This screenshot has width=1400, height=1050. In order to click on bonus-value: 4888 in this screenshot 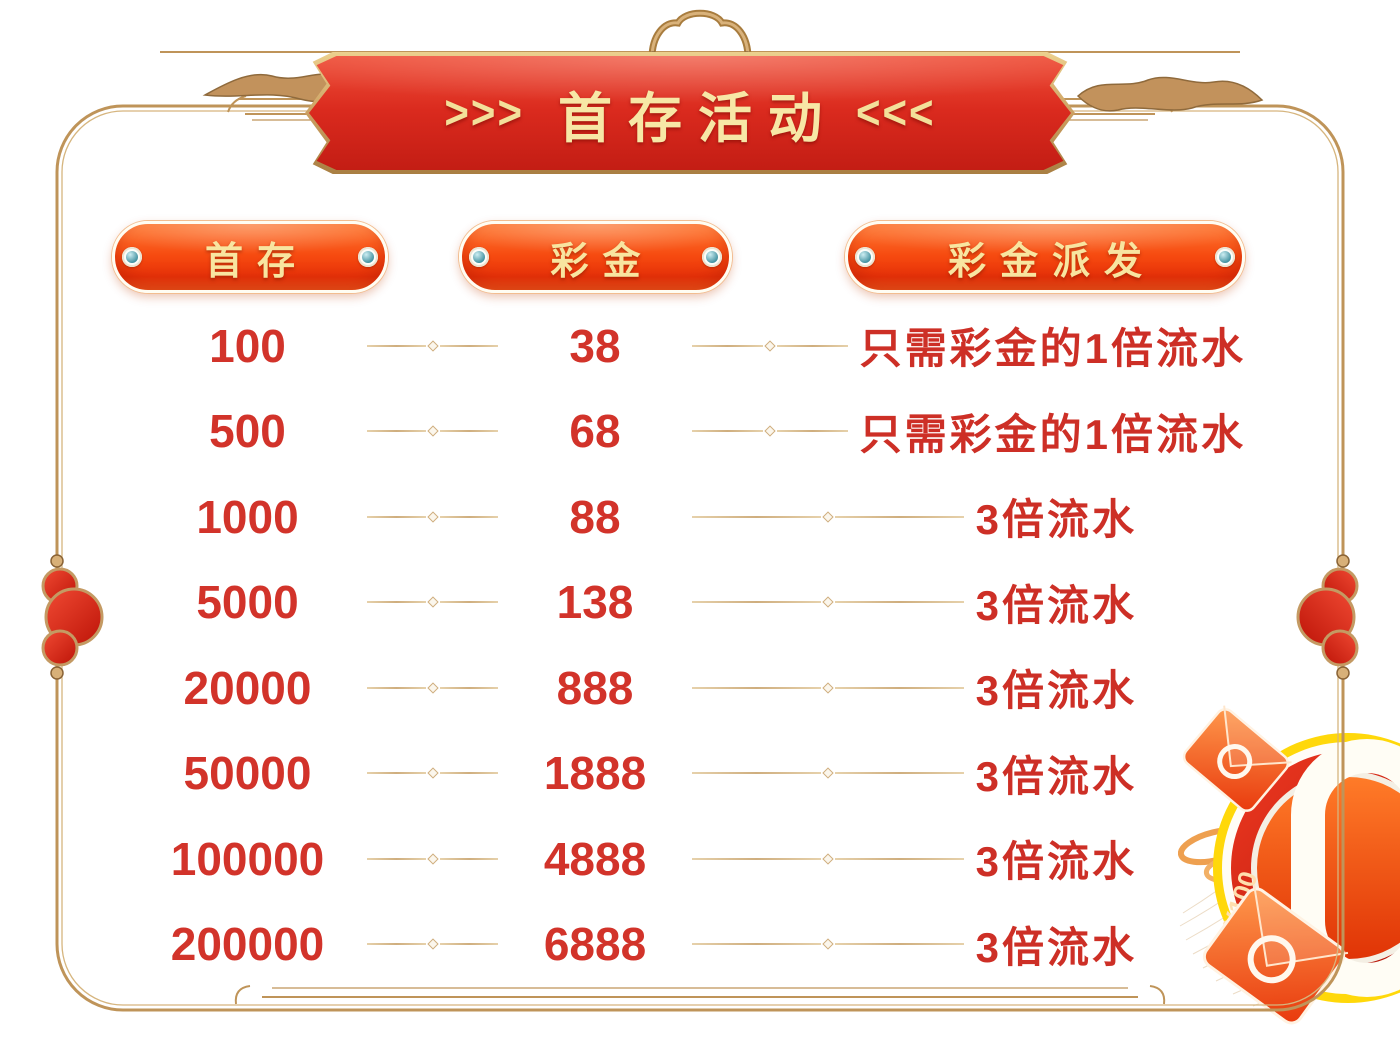, I will do `click(595, 858)`.